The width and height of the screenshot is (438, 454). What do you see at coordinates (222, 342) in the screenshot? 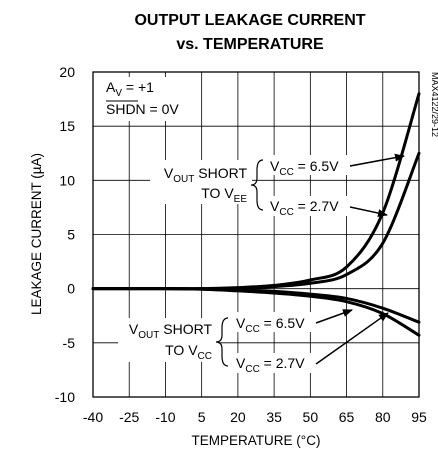
I see `lower-group-brace` at bounding box center [222, 342].